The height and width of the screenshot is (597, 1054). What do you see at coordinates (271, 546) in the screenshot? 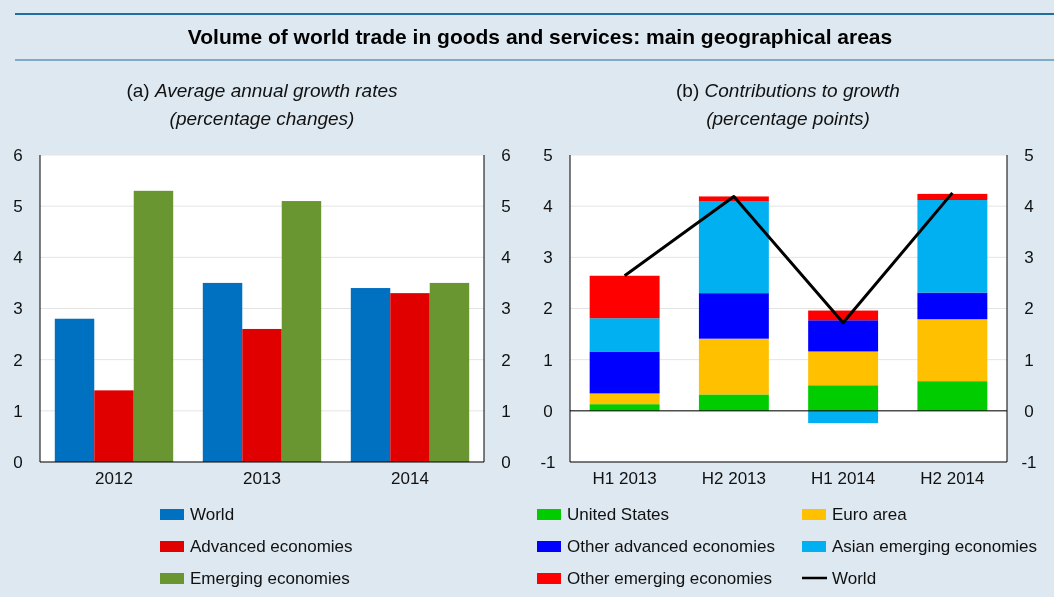
I see `legend-label: Advanced economies` at bounding box center [271, 546].